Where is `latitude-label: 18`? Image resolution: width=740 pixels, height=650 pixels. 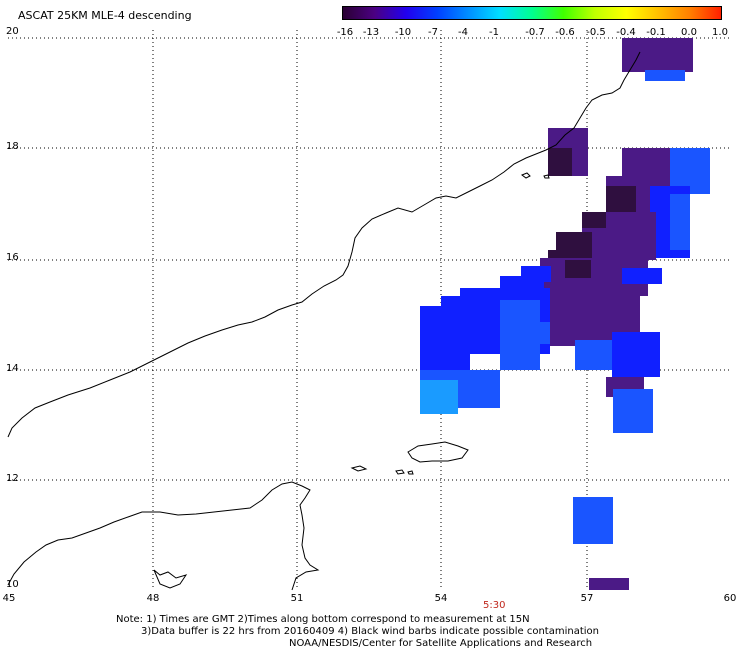
latitude-label: 18 is located at coordinates (12, 146).